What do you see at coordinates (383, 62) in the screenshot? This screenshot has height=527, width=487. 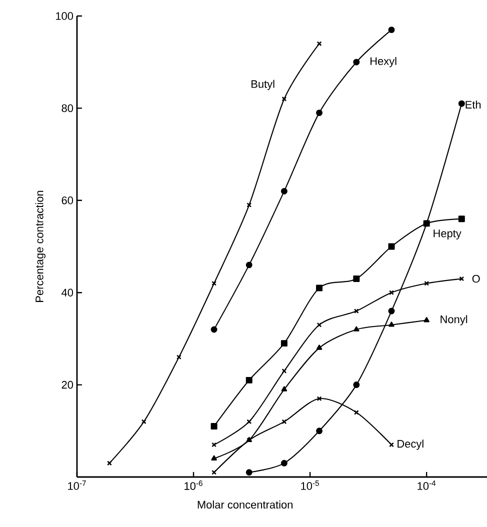 I see `series-label: Hexyl` at bounding box center [383, 62].